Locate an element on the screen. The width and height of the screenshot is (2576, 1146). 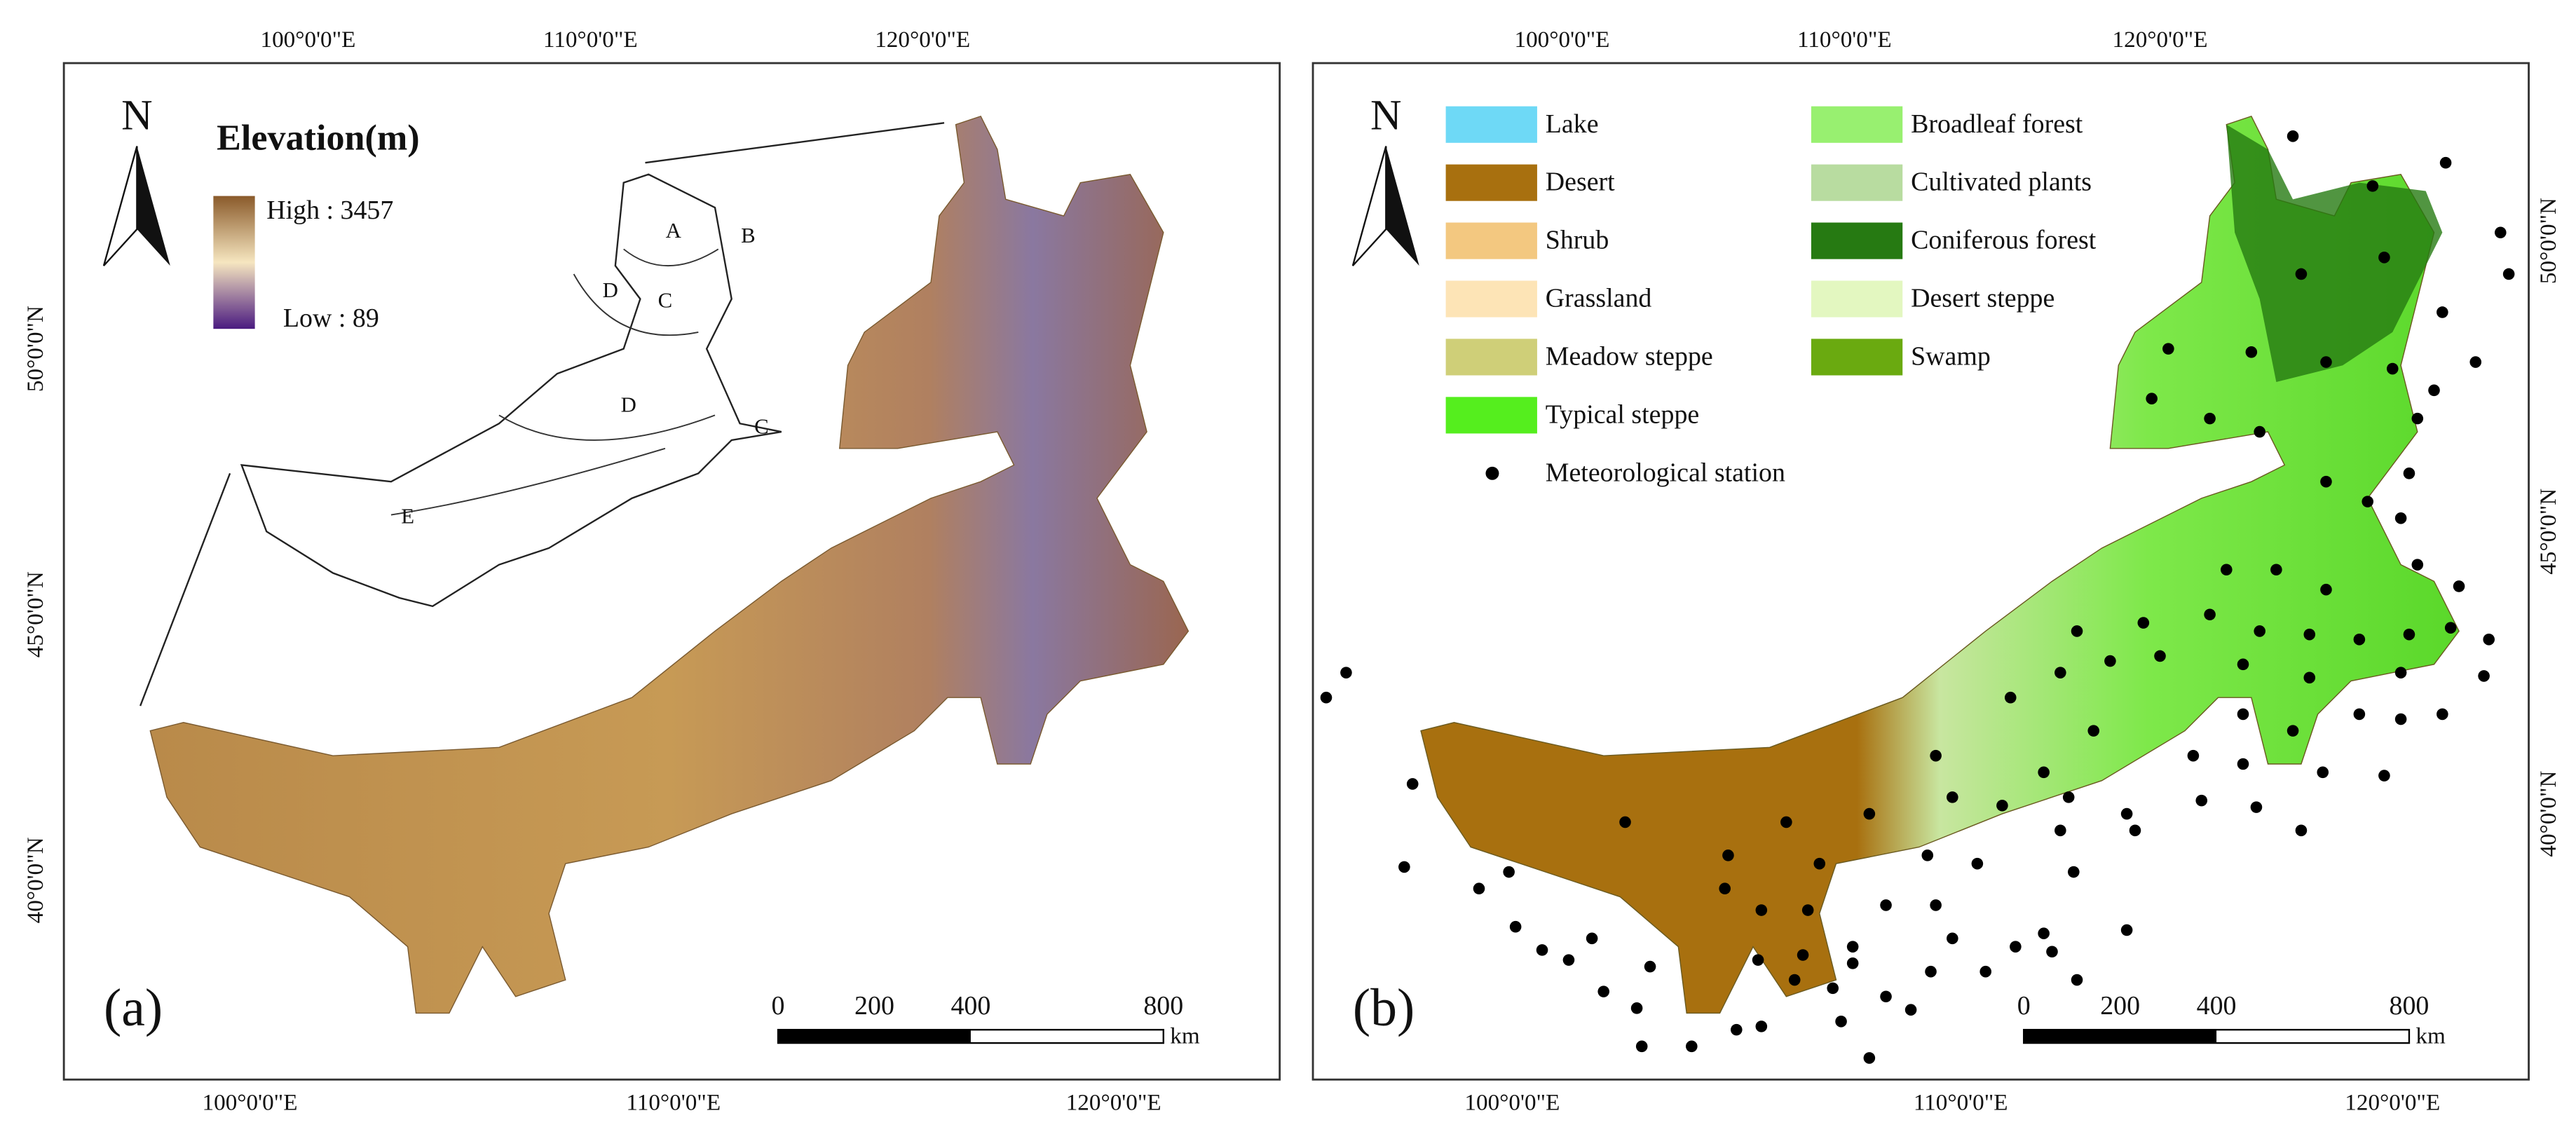
legend-label: Lake is located at coordinates (1572, 124).